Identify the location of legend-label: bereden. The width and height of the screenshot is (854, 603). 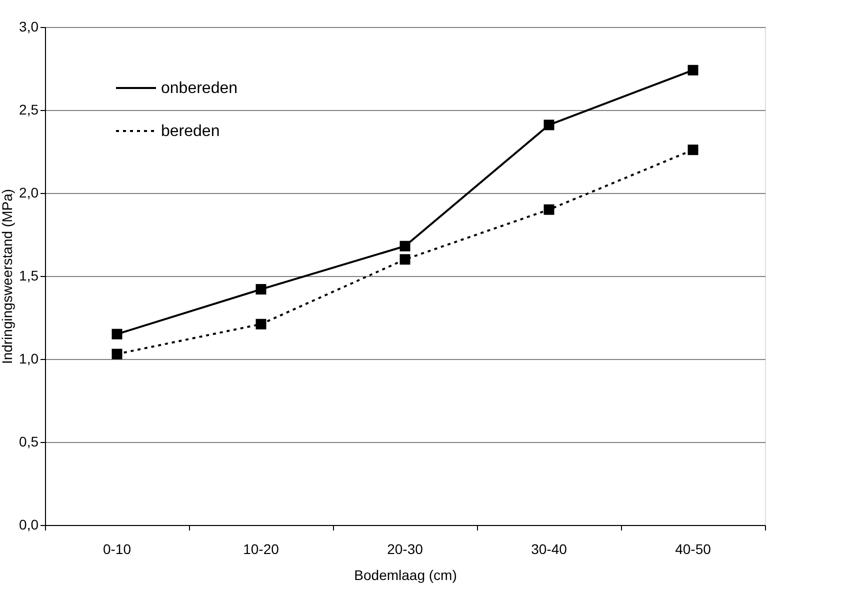
(190, 131).